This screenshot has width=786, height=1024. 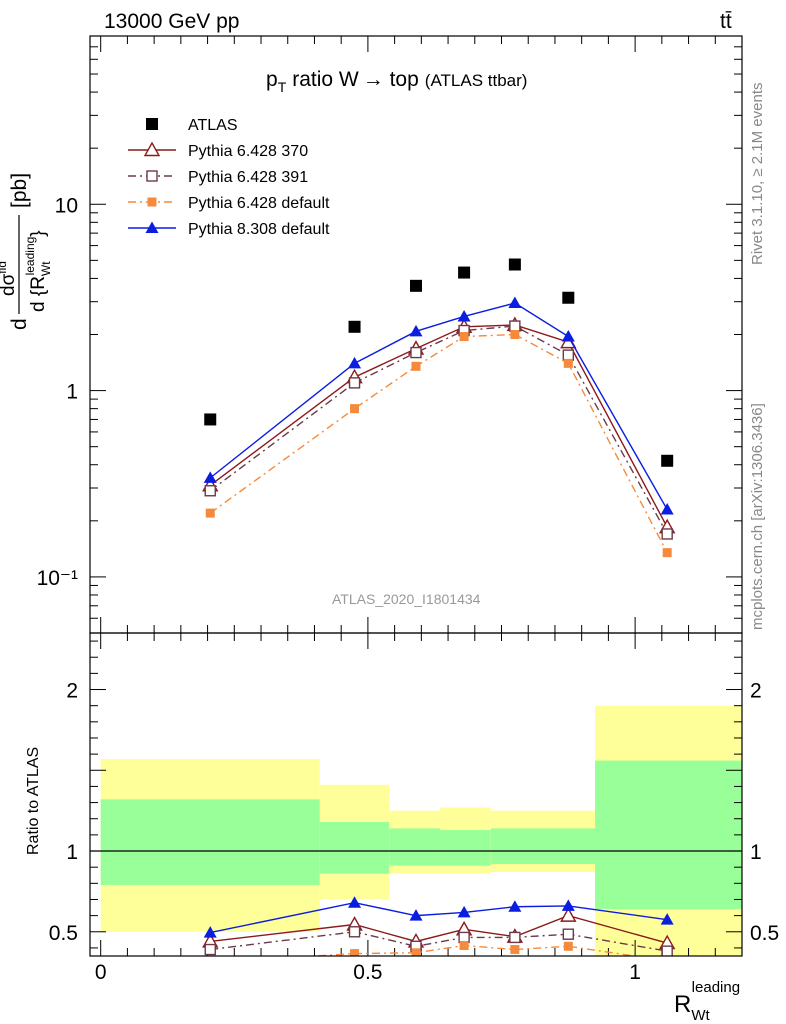 I want to click on legend-label: ATLAS, so click(x=213, y=125).